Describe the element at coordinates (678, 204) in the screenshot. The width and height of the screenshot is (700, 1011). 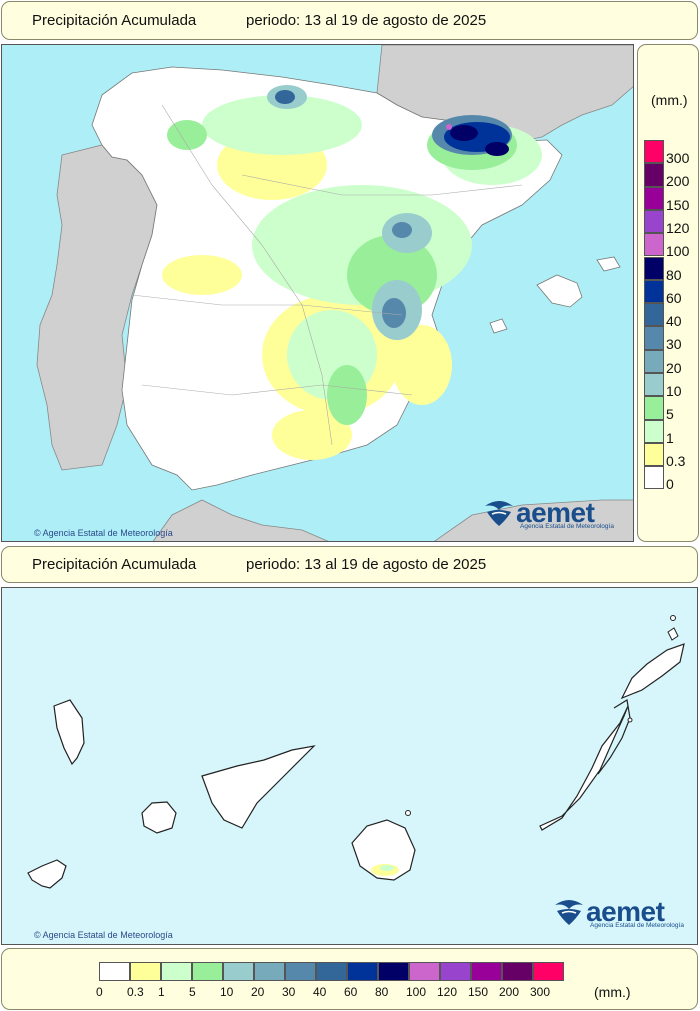
I see `side-legend-label: 150` at that location.